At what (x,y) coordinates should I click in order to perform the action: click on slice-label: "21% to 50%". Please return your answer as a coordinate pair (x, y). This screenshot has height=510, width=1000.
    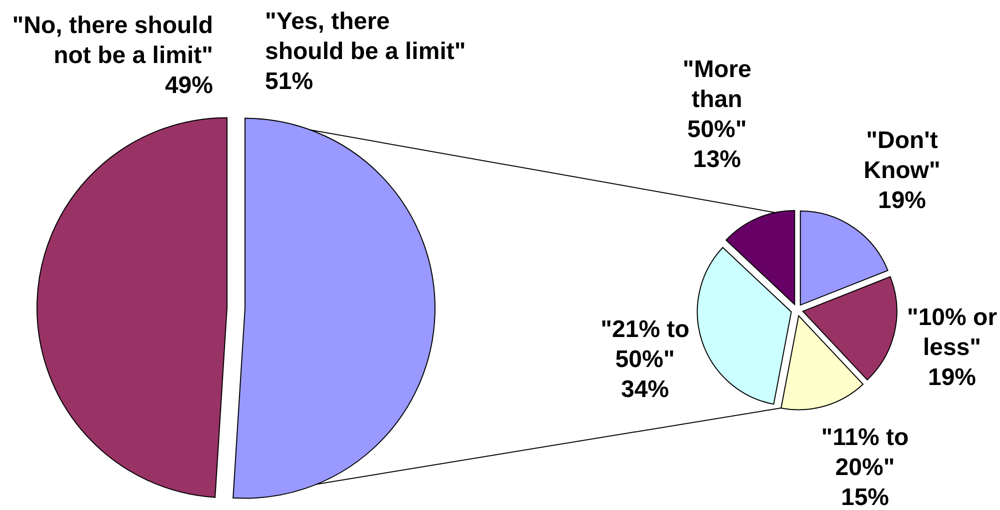
    Looking at the image, I should click on (645, 344).